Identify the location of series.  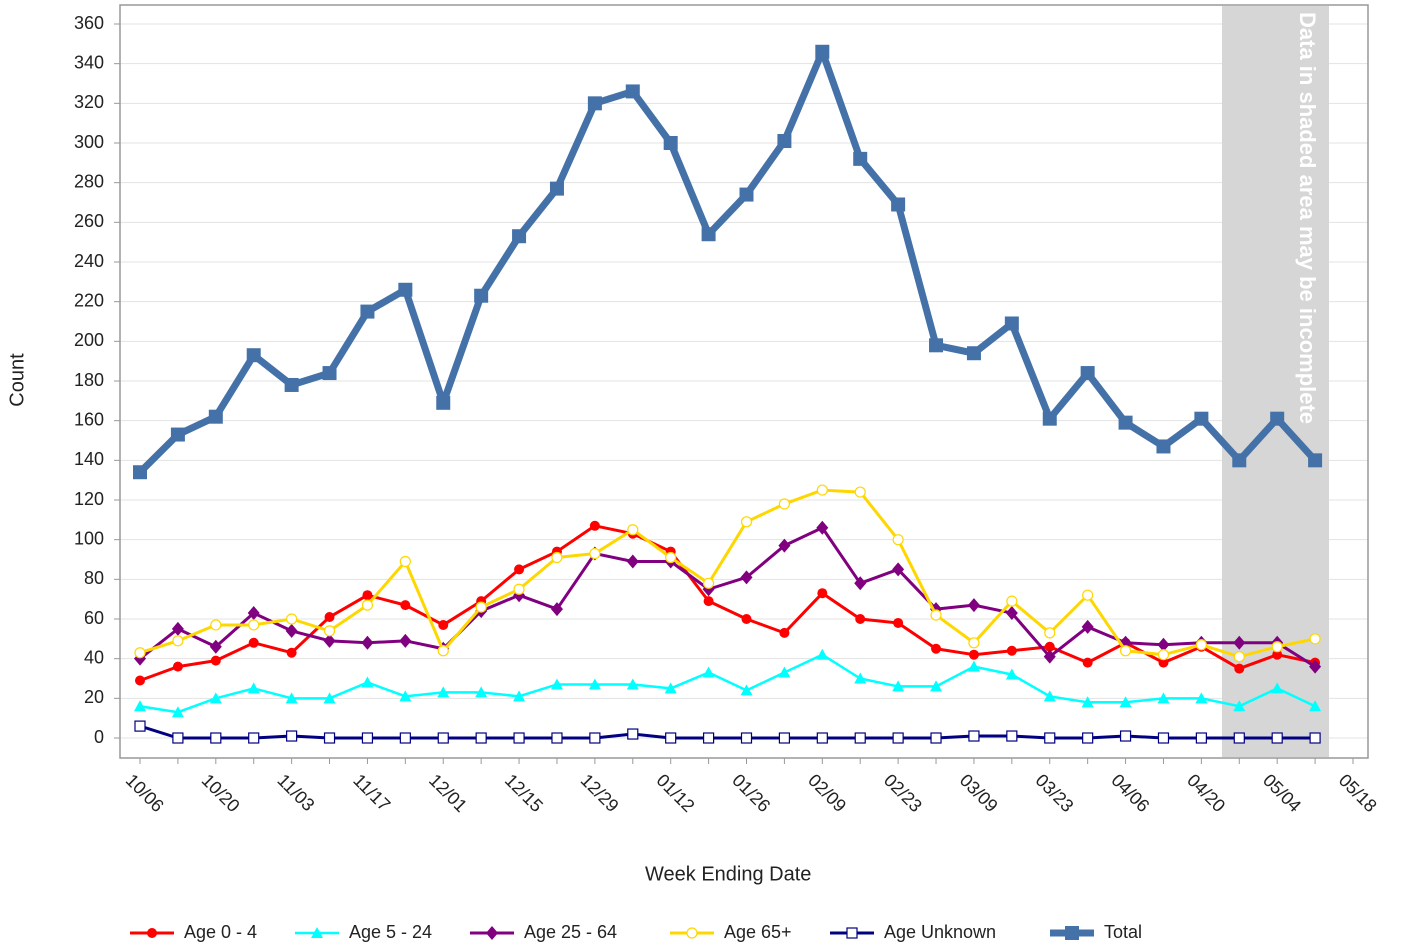
(728, 603).